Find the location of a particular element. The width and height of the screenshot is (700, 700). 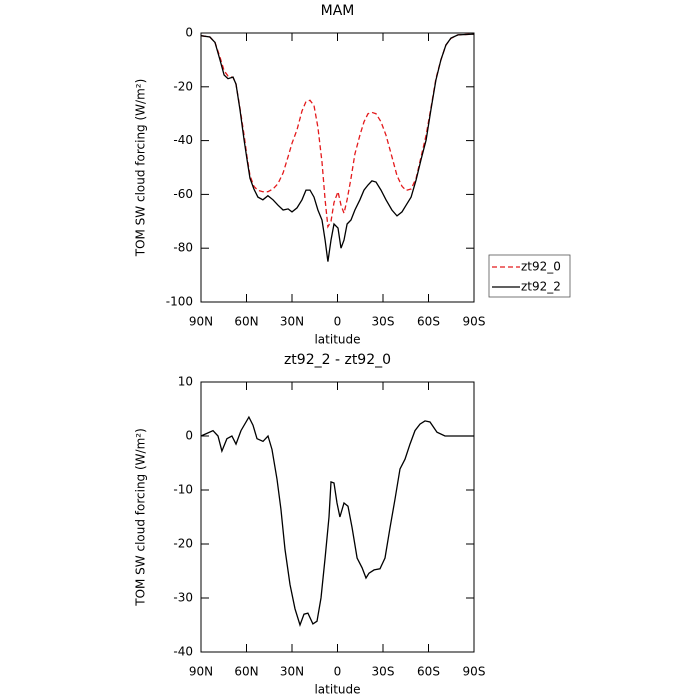

y-tick-label: -60 is located at coordinates (183, 194).